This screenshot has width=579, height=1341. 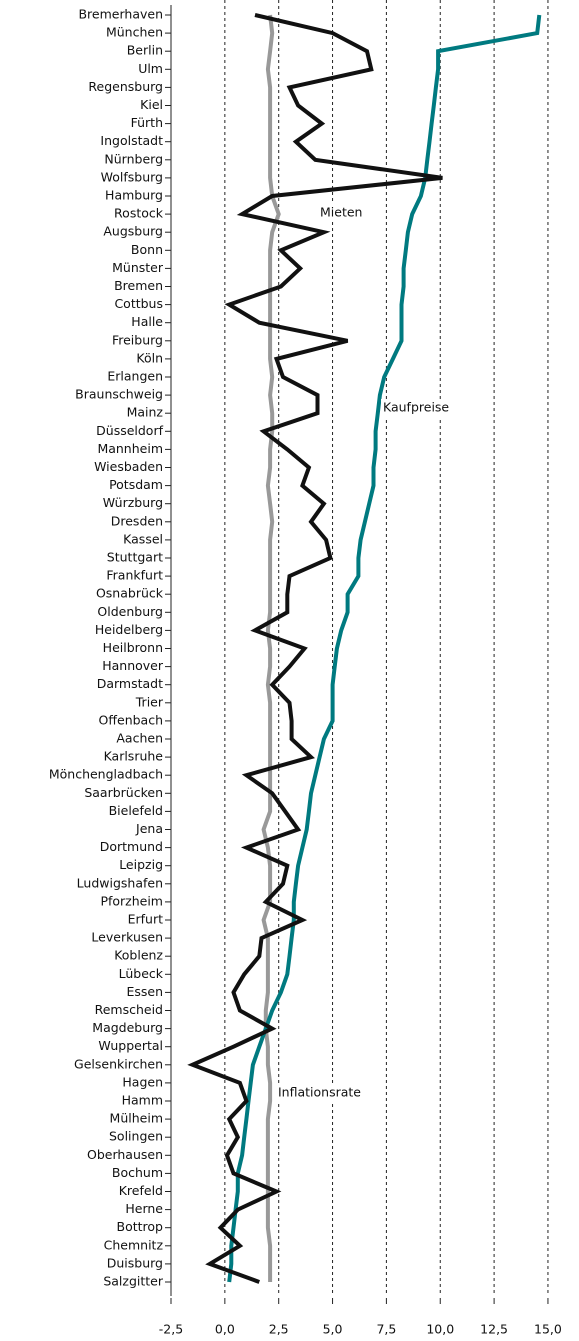 What do you see at coordinates (333, 1329) in the screenshot?
I see `x-tick-label: 5,0` at bounding box center [333, 1329].